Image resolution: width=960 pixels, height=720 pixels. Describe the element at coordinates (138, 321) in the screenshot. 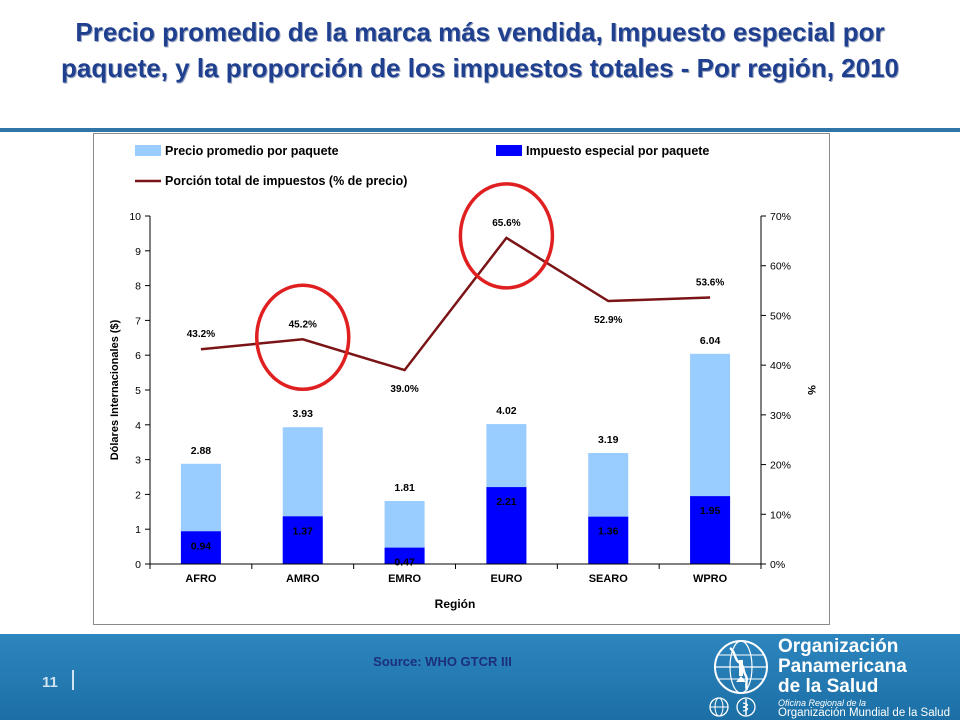

I see `y-tick-label: 7` at that location.